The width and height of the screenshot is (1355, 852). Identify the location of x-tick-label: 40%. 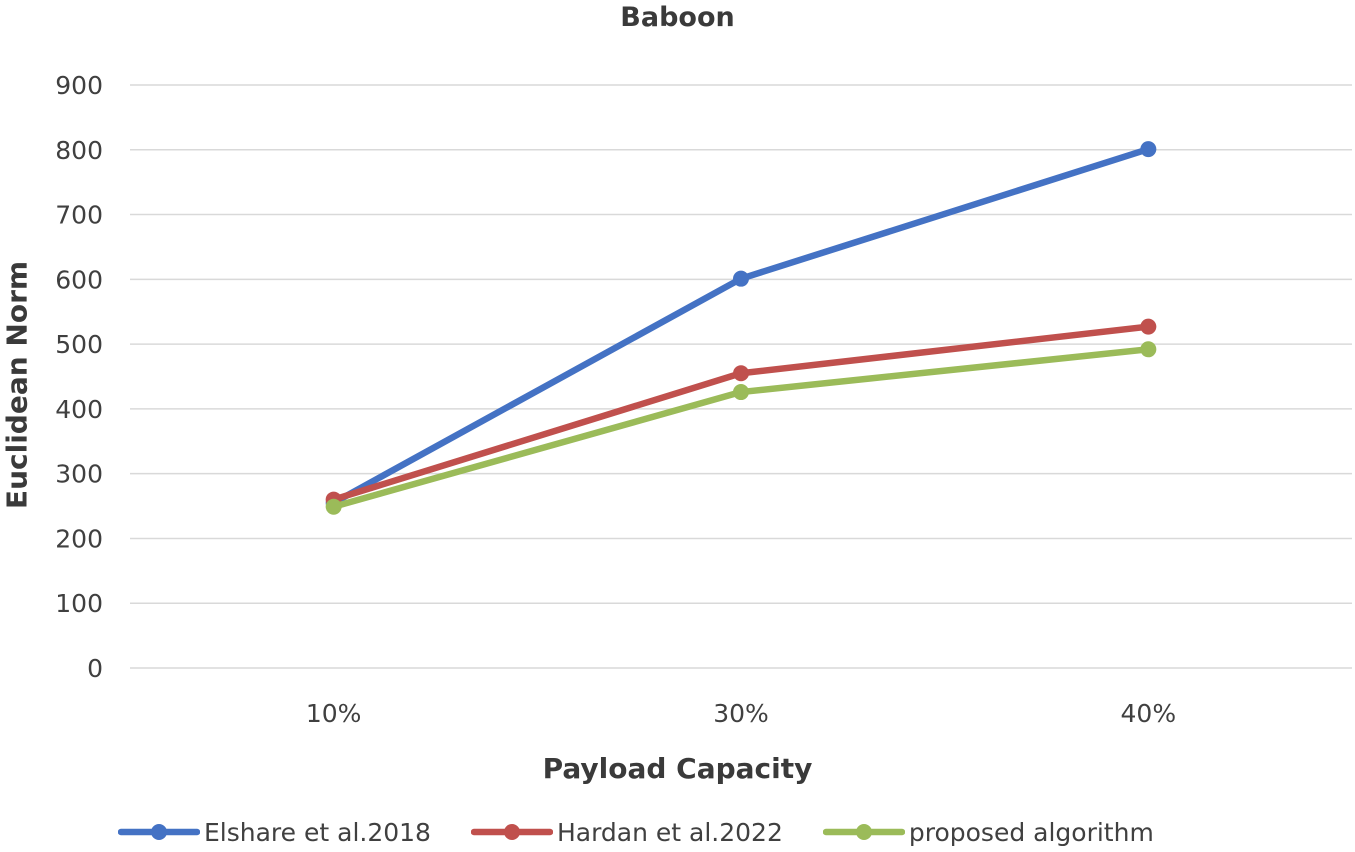
(1149, 713).